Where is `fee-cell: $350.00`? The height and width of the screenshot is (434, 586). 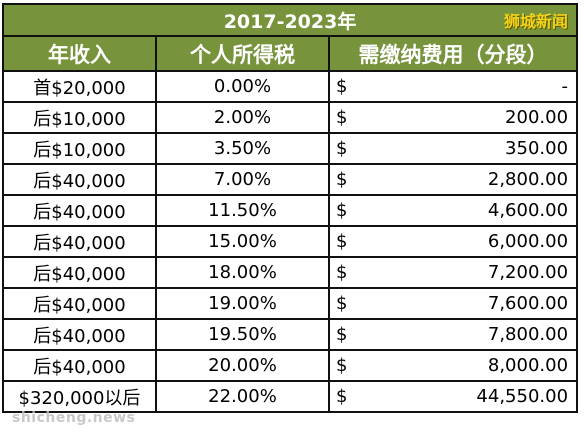 fee-cell: $350.00 is located at coordinates (453, 148).